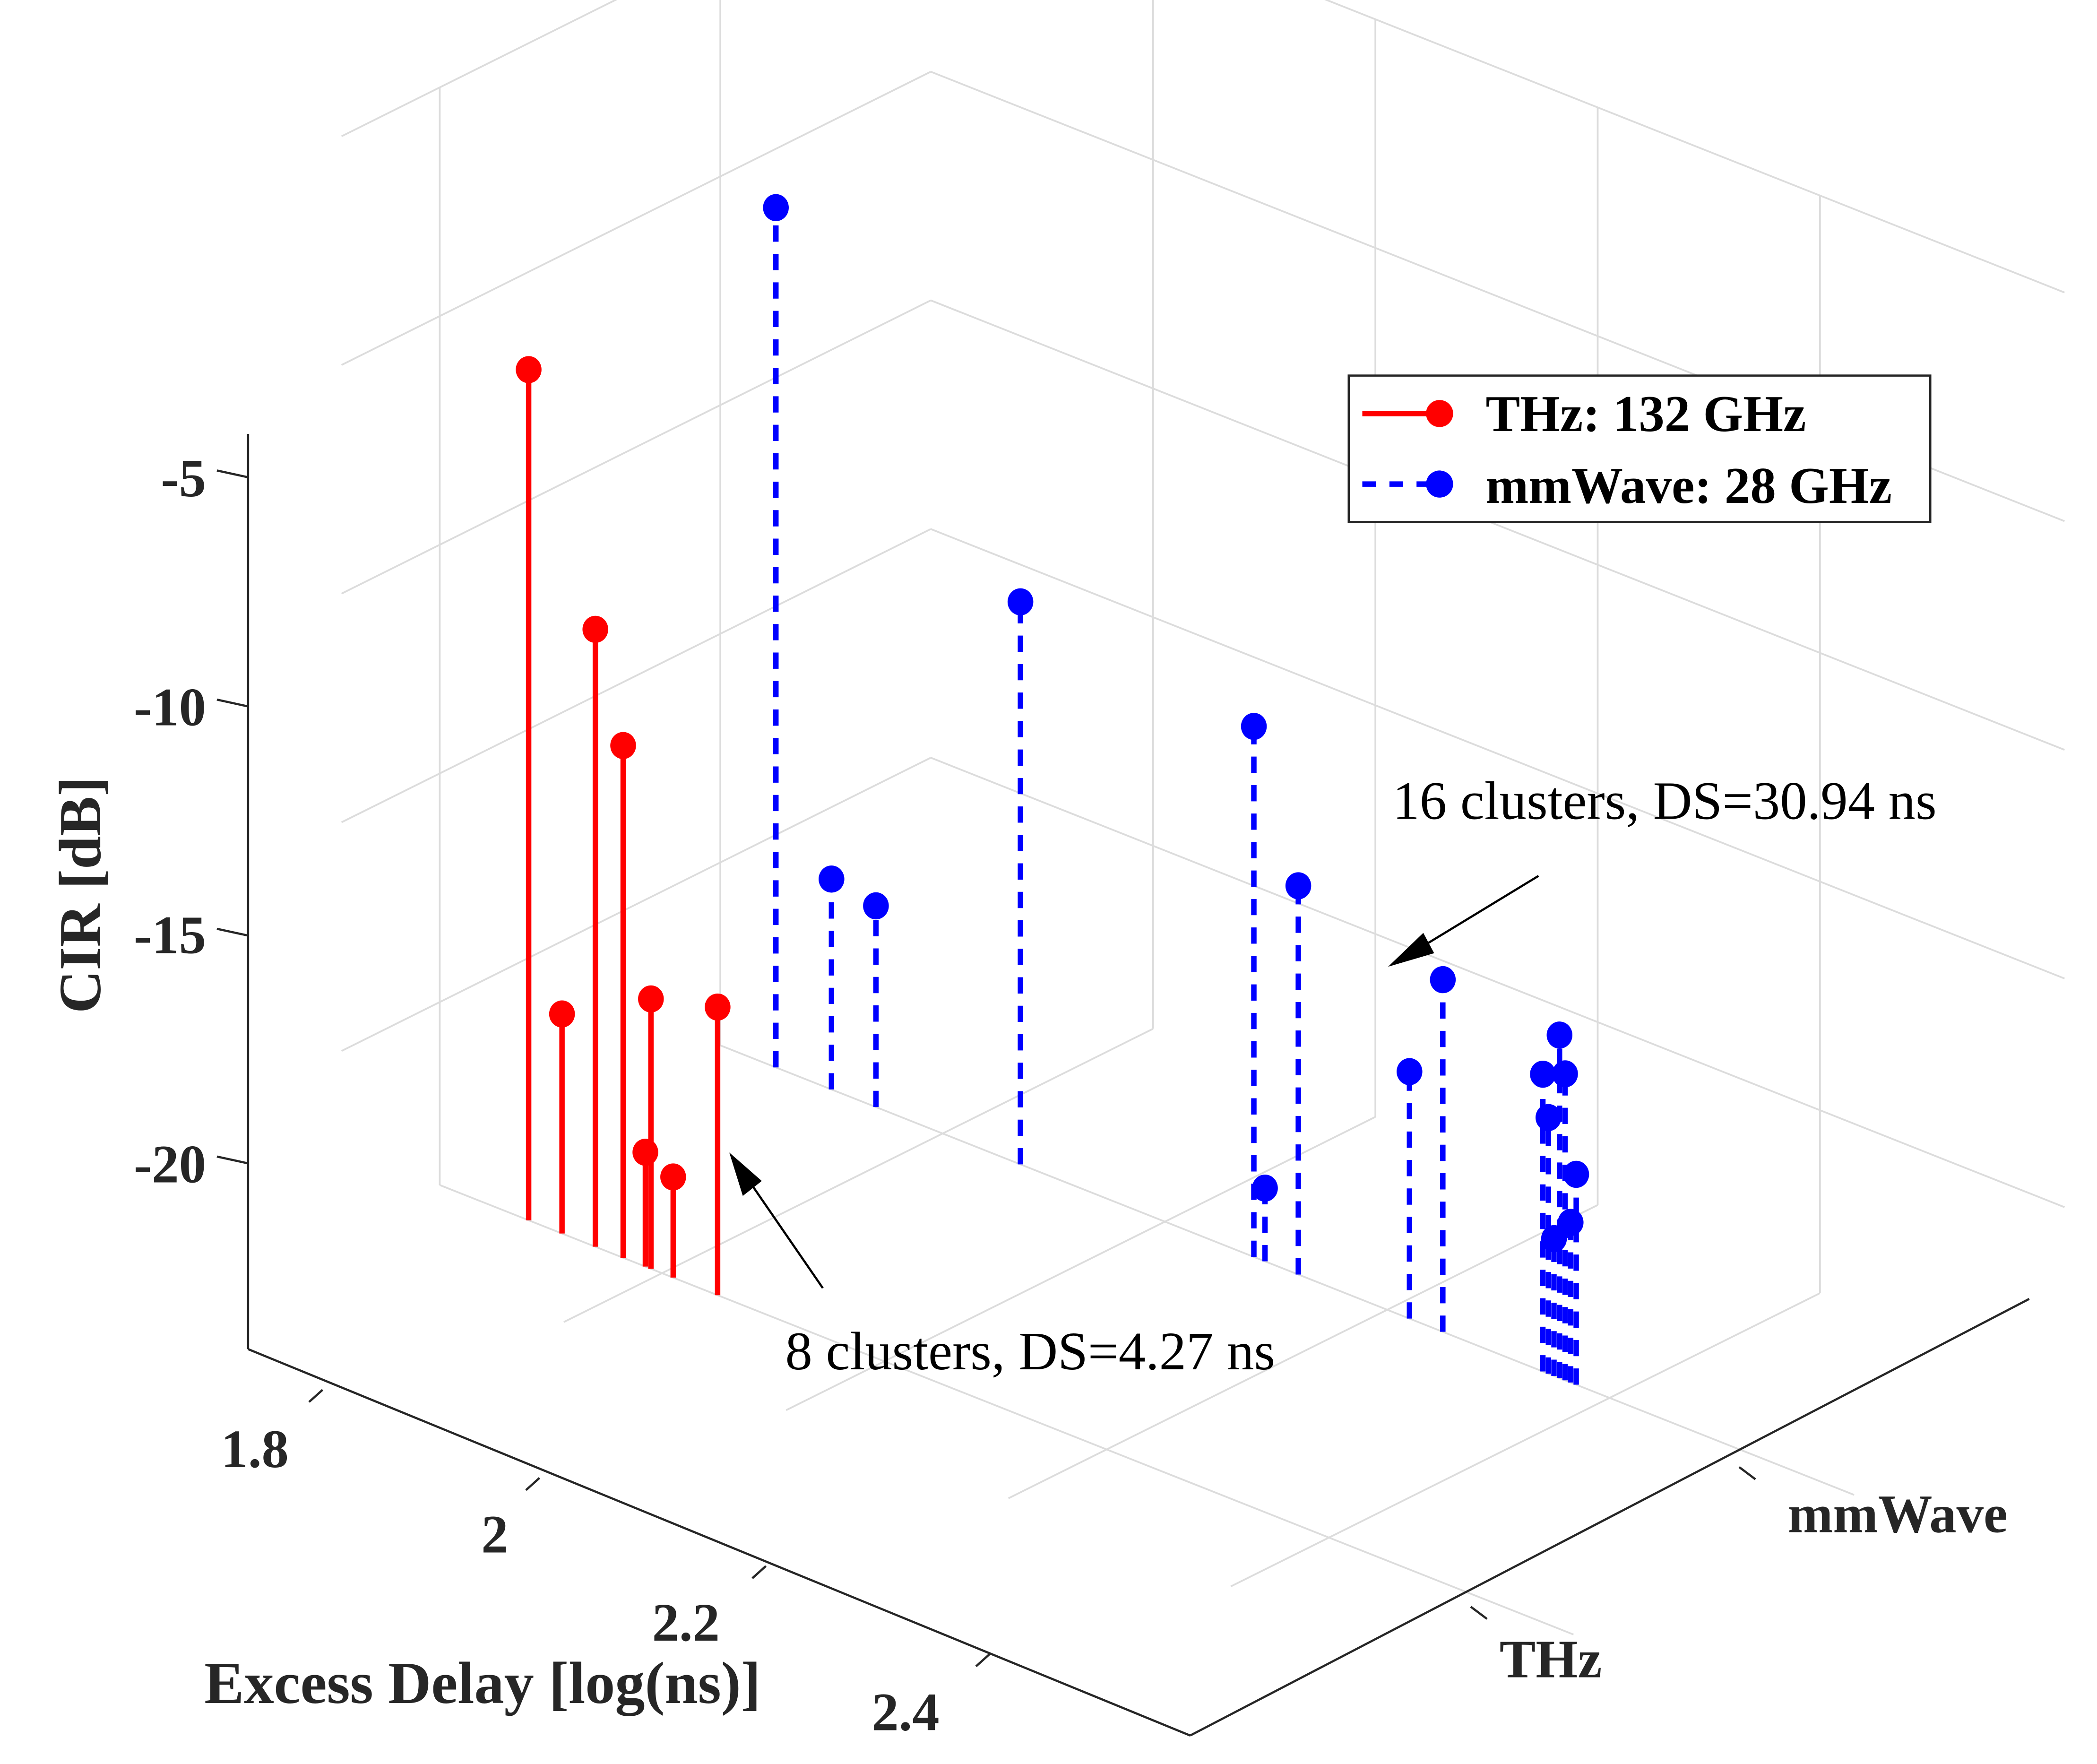  What do you see at coordinates (719, 1542) in the screenshot?
I see `x-axis-line` at bounding box center [719, 1542].